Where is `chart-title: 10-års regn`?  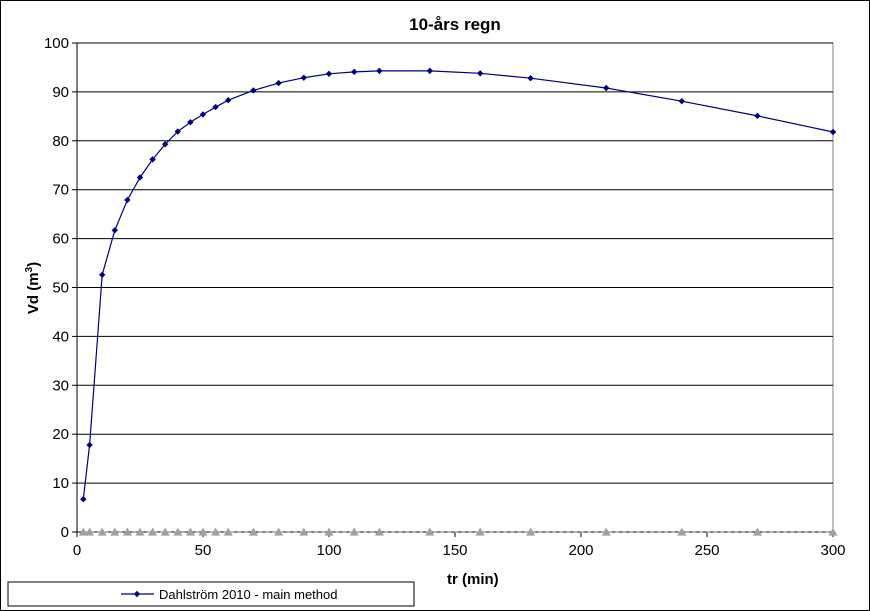
chart-title: 10-års regn is located at coordinates (455, 24).